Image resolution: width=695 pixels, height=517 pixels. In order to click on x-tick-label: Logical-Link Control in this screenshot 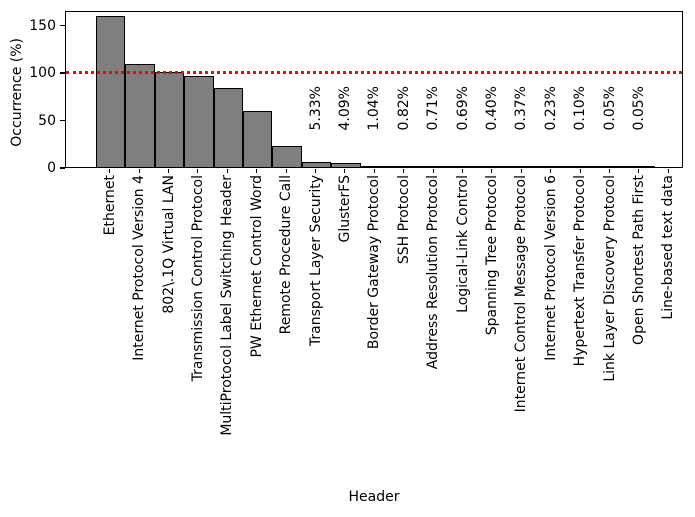, I will do `click(462, 244)`.